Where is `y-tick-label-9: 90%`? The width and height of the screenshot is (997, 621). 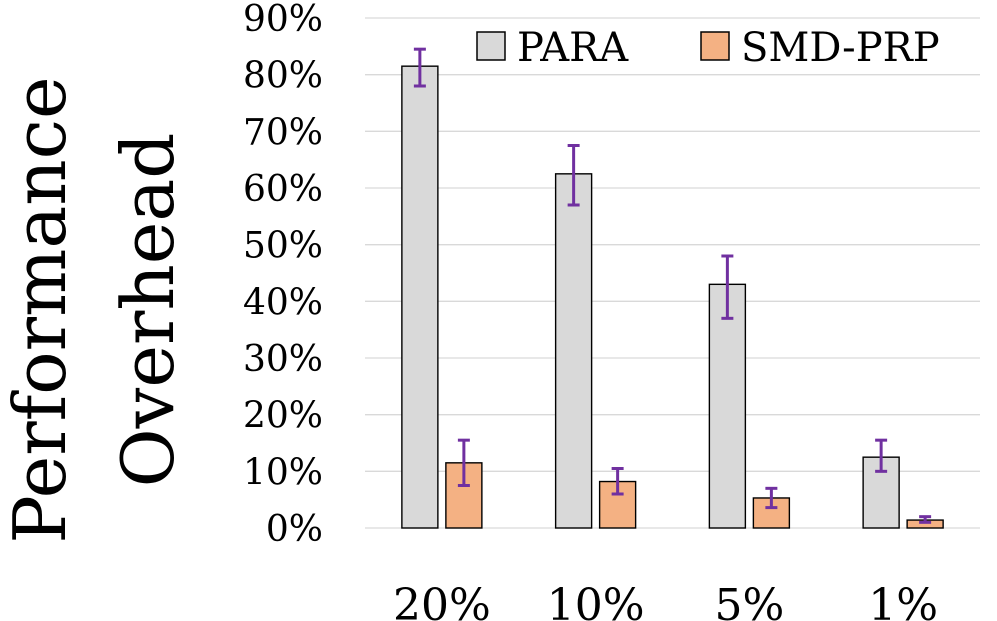
y-tick-label-9: 90% is located at coordinates (283, 20).